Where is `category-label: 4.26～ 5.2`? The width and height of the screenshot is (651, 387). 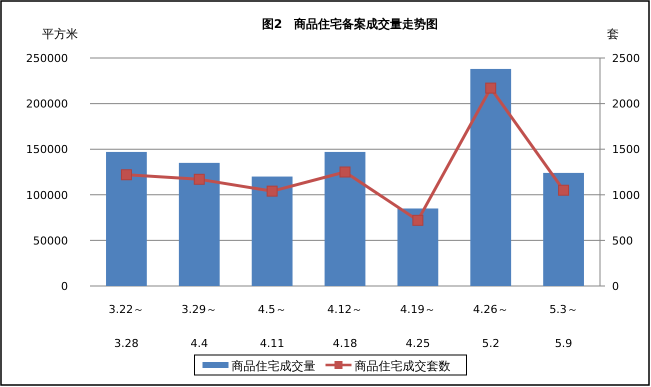 category-label: 4.26～ 5.2 is located at coordinates (490, 326).